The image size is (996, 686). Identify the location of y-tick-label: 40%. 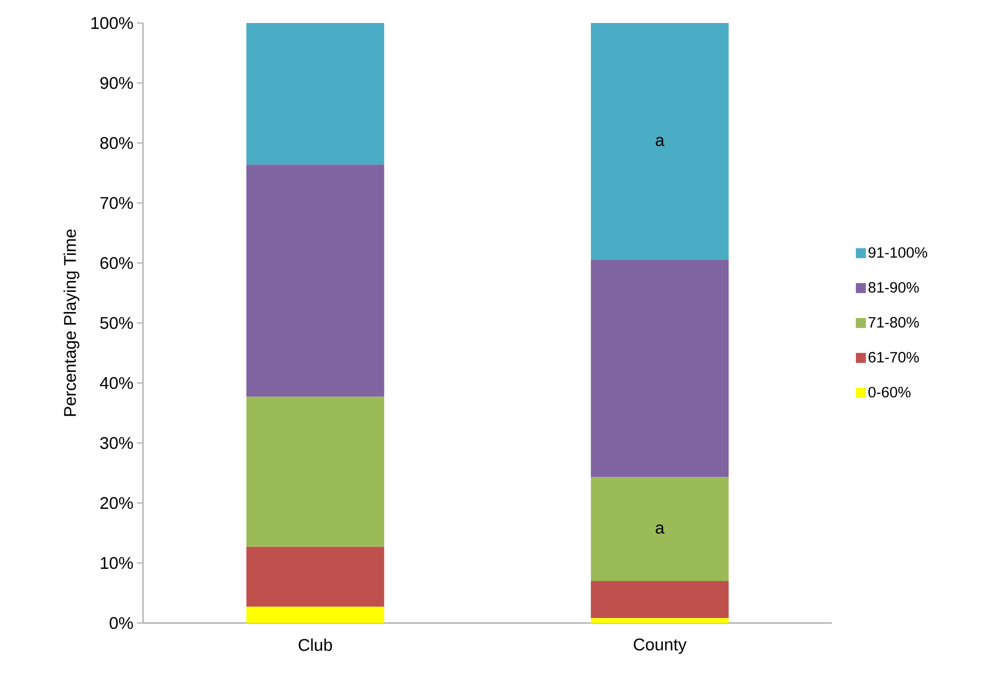
(116, 382).